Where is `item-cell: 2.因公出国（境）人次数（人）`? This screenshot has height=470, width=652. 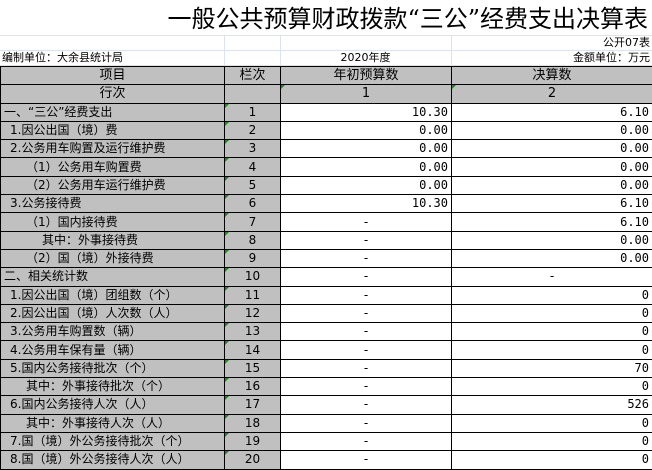
item-cell: 2.因公出国（境）人次数（人） is located at coordinates (113, 313).